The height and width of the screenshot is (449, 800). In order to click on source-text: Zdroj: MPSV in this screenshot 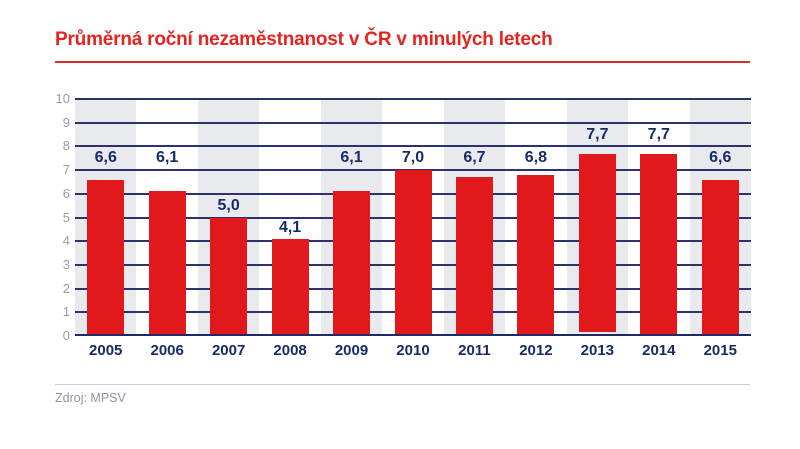, I will do `click(90, 398)`.